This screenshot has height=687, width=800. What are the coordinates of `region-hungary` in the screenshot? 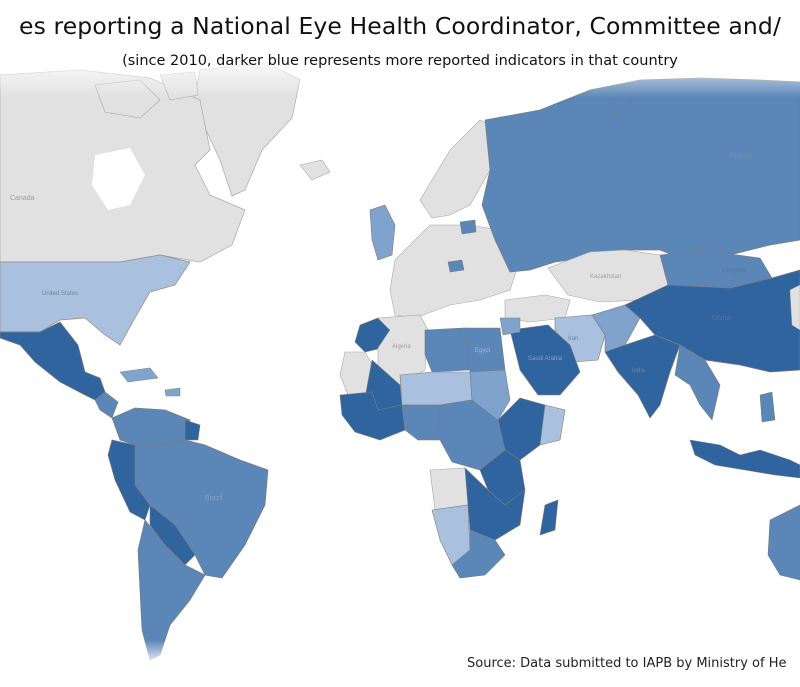 It's located at (456, 266).